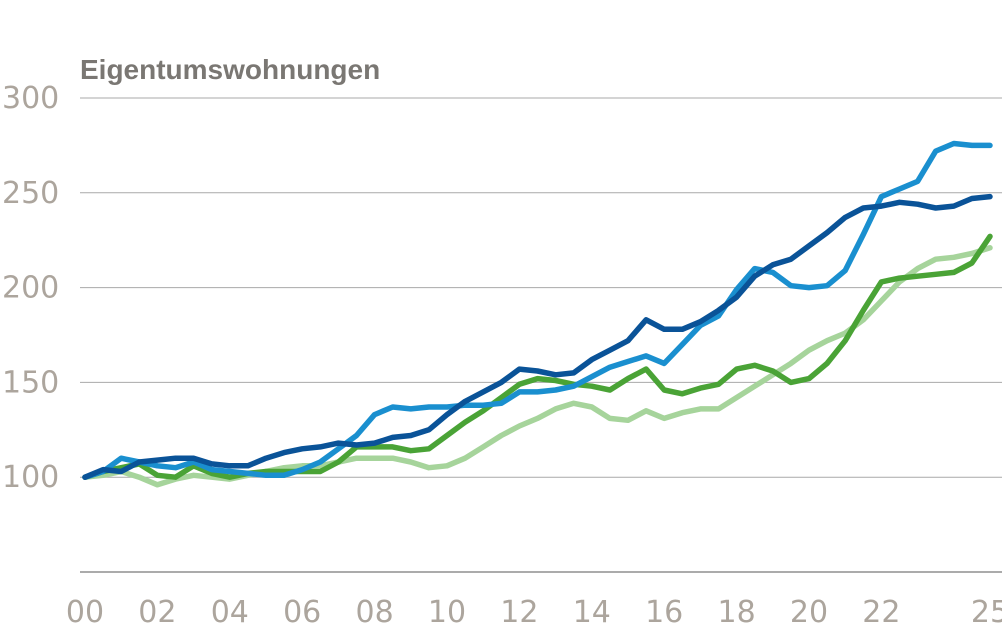 The width and height of the screenshot is (1002, 633). Describe the element at coordinates (30, 193) in the screenshot. I see `y-tick-label: 250` at that location.